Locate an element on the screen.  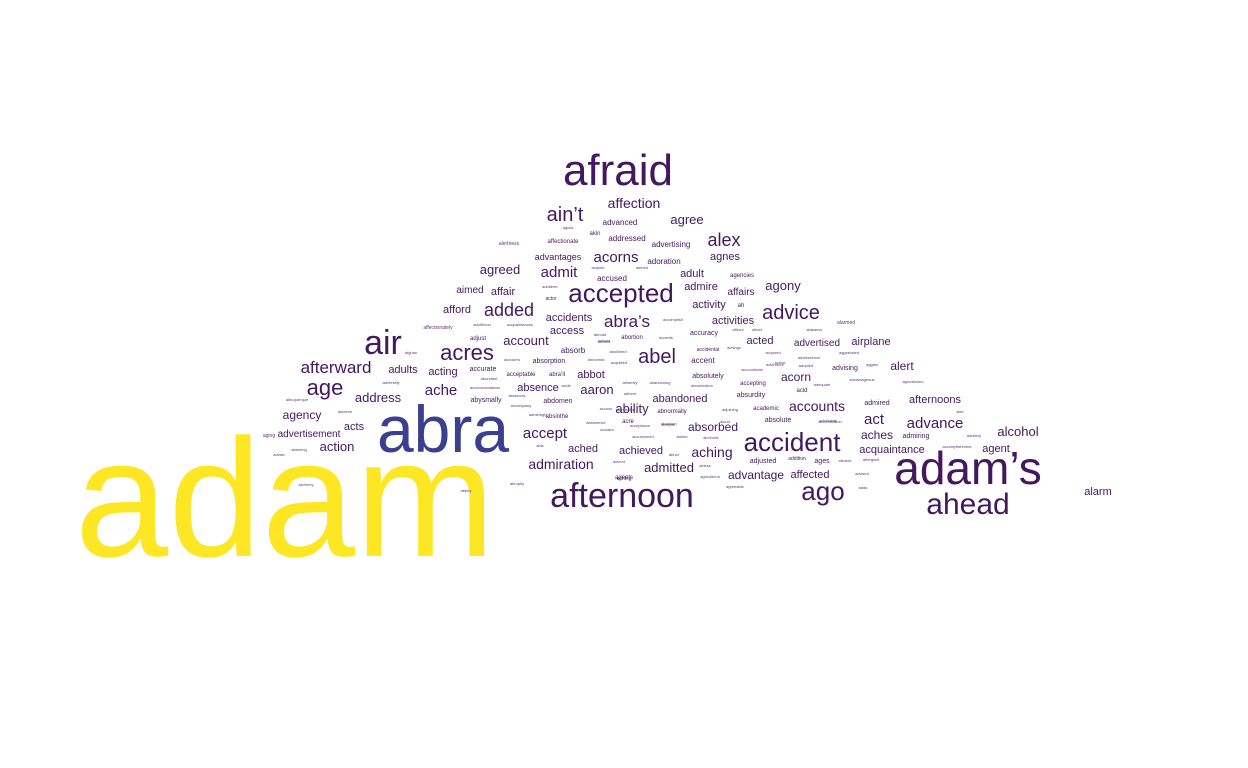
word-small-abomination: abomination is located at coordinates (702, 385).